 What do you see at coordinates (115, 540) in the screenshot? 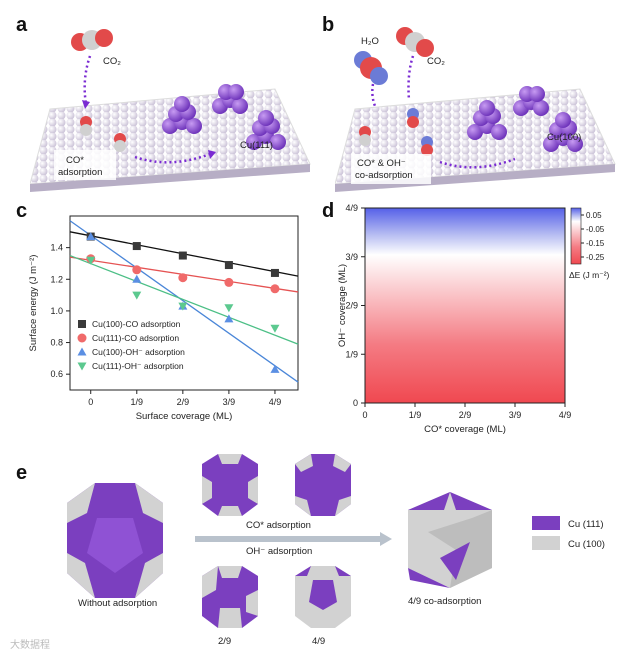
I see `polyhedron-without-adsorption` at bounding box center [115, 540].